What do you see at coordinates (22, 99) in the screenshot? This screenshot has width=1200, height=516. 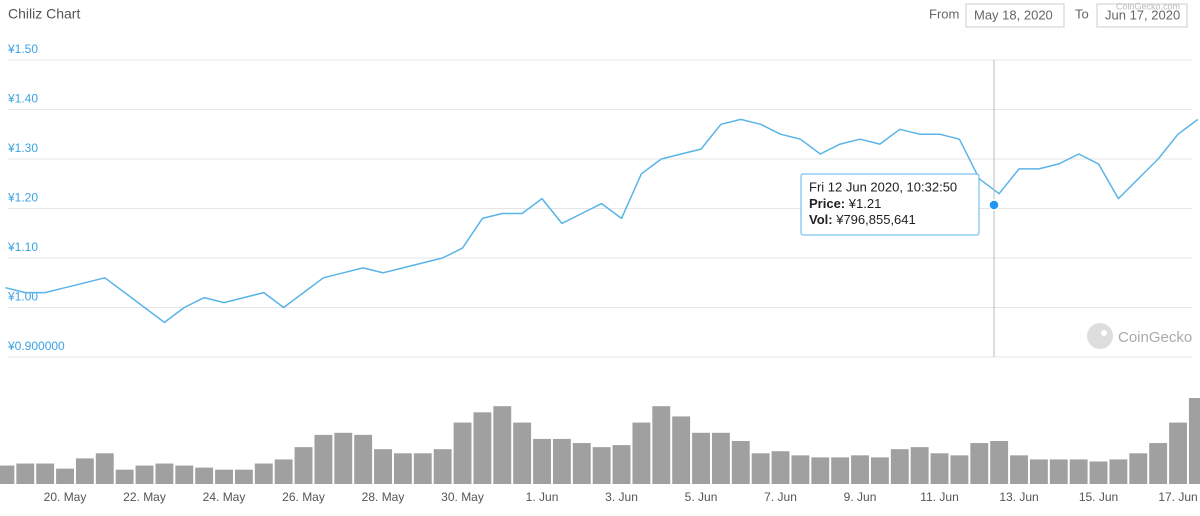 I see `y-tick-label: ¥1.40` at bounding box center [22, 99].